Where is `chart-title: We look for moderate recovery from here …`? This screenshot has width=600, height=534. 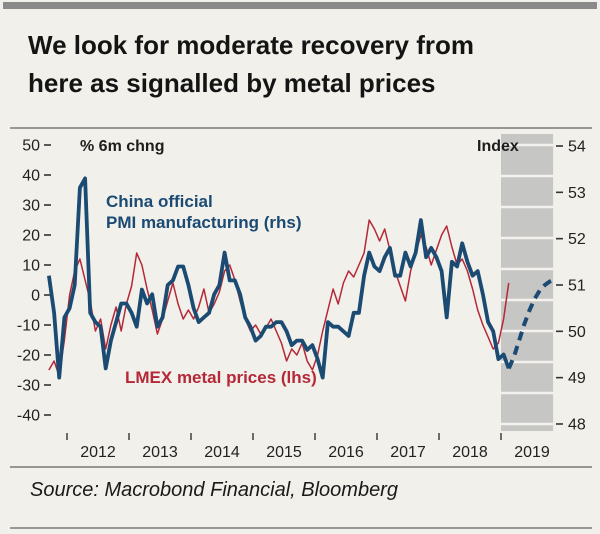 chart-title: We look for moderate recovery from here … is located at coordinates (308, 64).